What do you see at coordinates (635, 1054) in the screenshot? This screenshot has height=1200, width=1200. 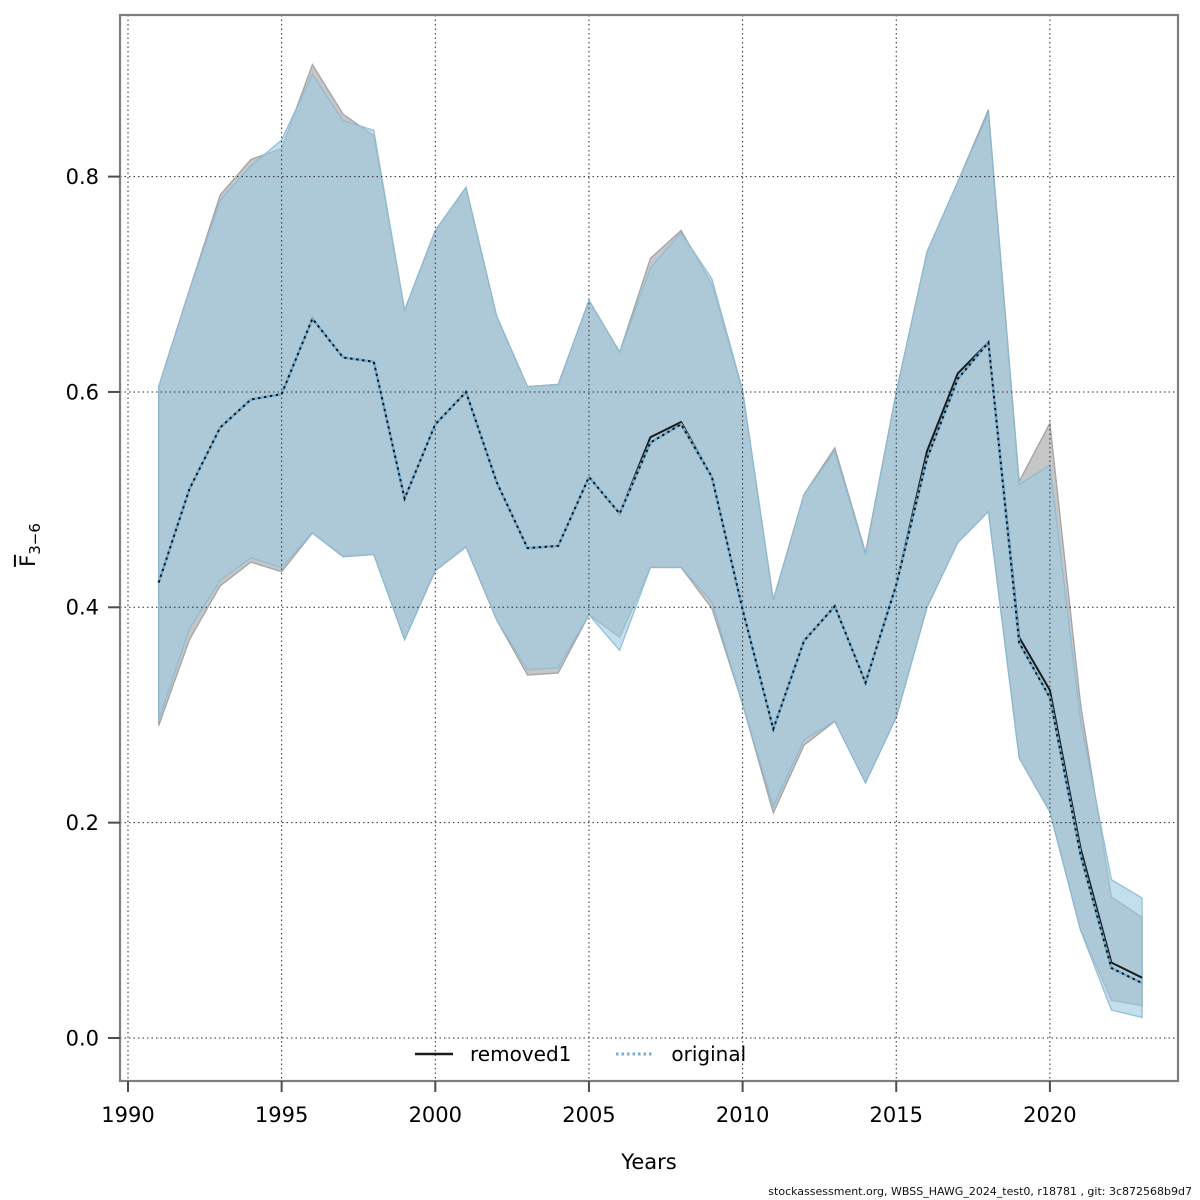 I see `legend-line-original-icon` at bounding box center [635, 1054].